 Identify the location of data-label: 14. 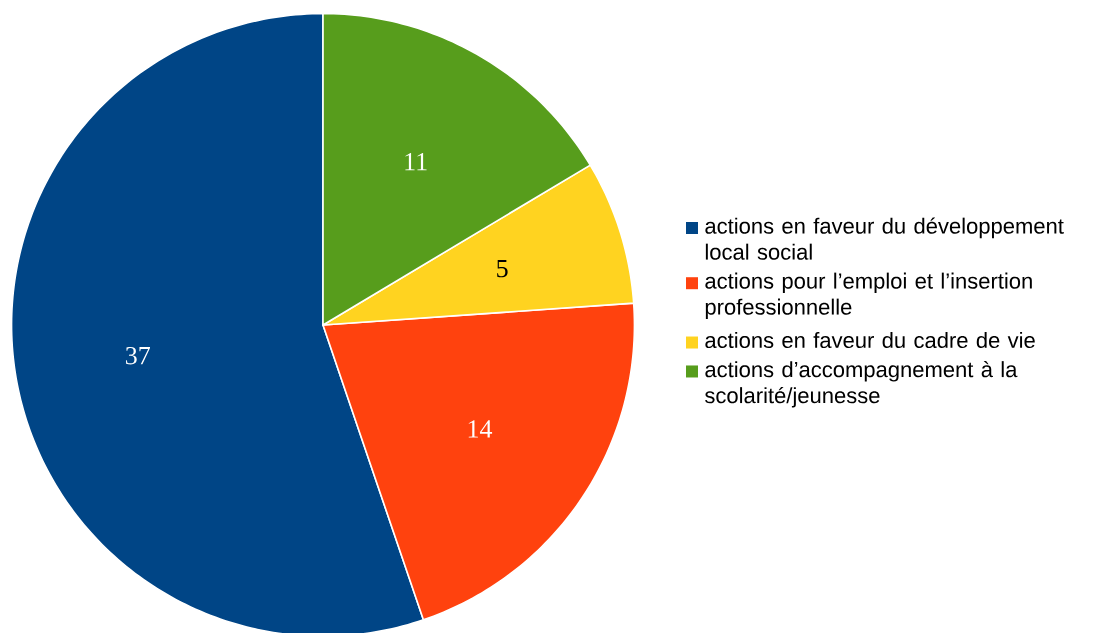
(480, 429).